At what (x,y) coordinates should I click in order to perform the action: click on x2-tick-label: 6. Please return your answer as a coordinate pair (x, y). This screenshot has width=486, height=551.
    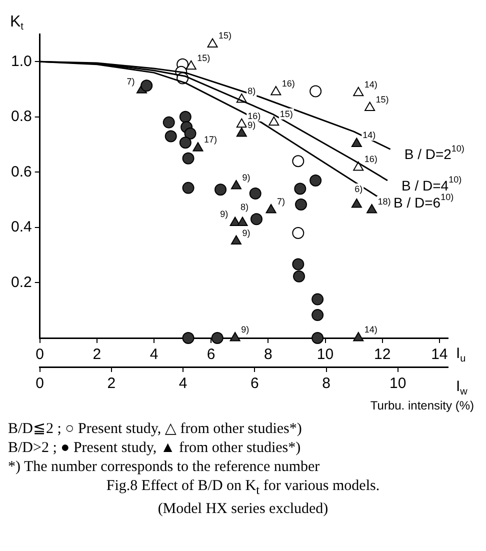
    Looking at the image, I should click on (254, 383).